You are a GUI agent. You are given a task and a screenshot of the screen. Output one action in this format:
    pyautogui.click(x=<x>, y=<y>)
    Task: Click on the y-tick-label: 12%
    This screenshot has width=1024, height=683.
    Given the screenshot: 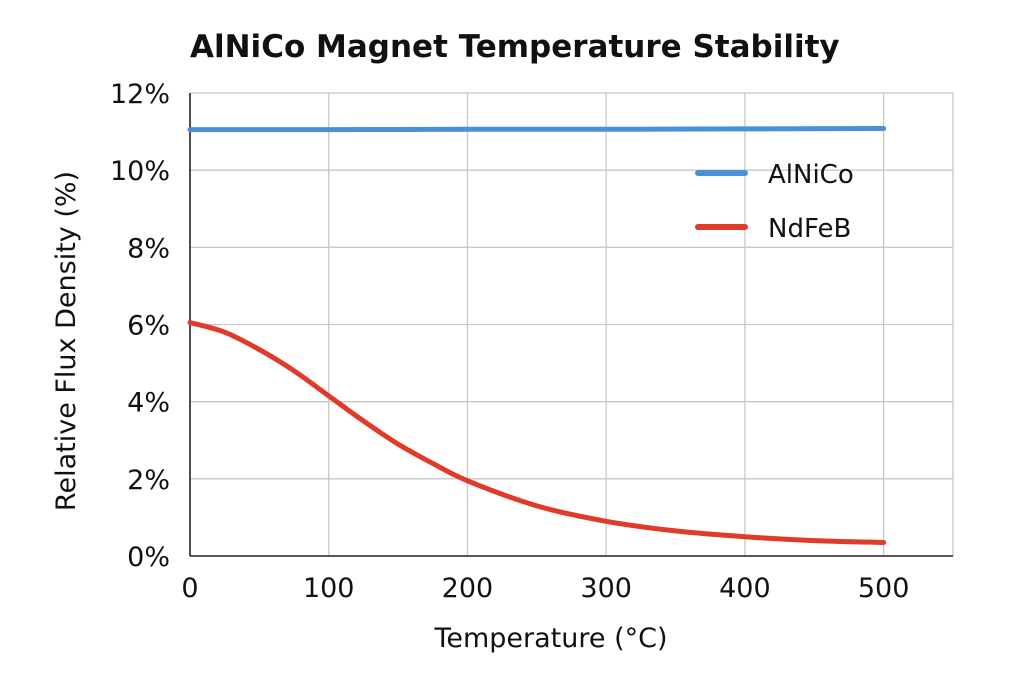 What is the action you would take?
    pyautogui.click(x=140, y=94)
    